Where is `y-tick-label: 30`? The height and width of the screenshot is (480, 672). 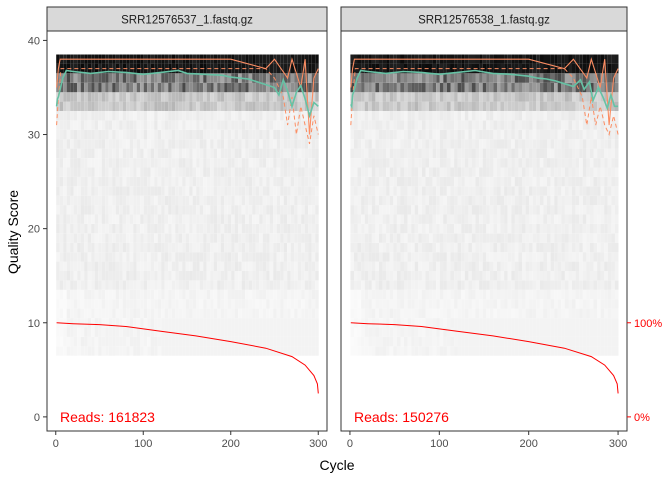 y-tick-label: 30 is located at coordinates (34, 136).